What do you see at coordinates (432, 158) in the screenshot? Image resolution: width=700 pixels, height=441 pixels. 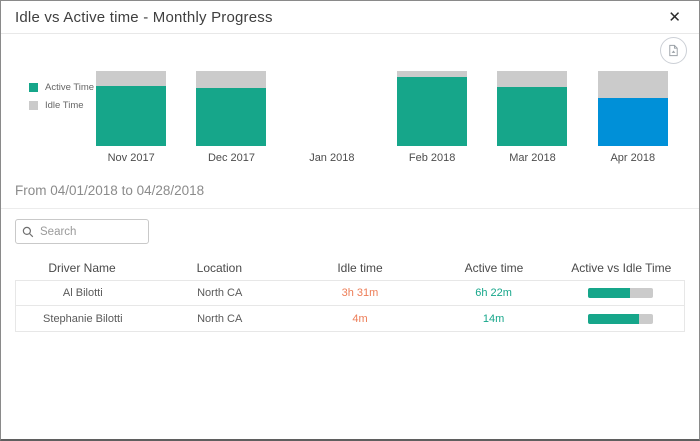 I see `axis-label: Feb 2018` at bounding box center [432, 158].